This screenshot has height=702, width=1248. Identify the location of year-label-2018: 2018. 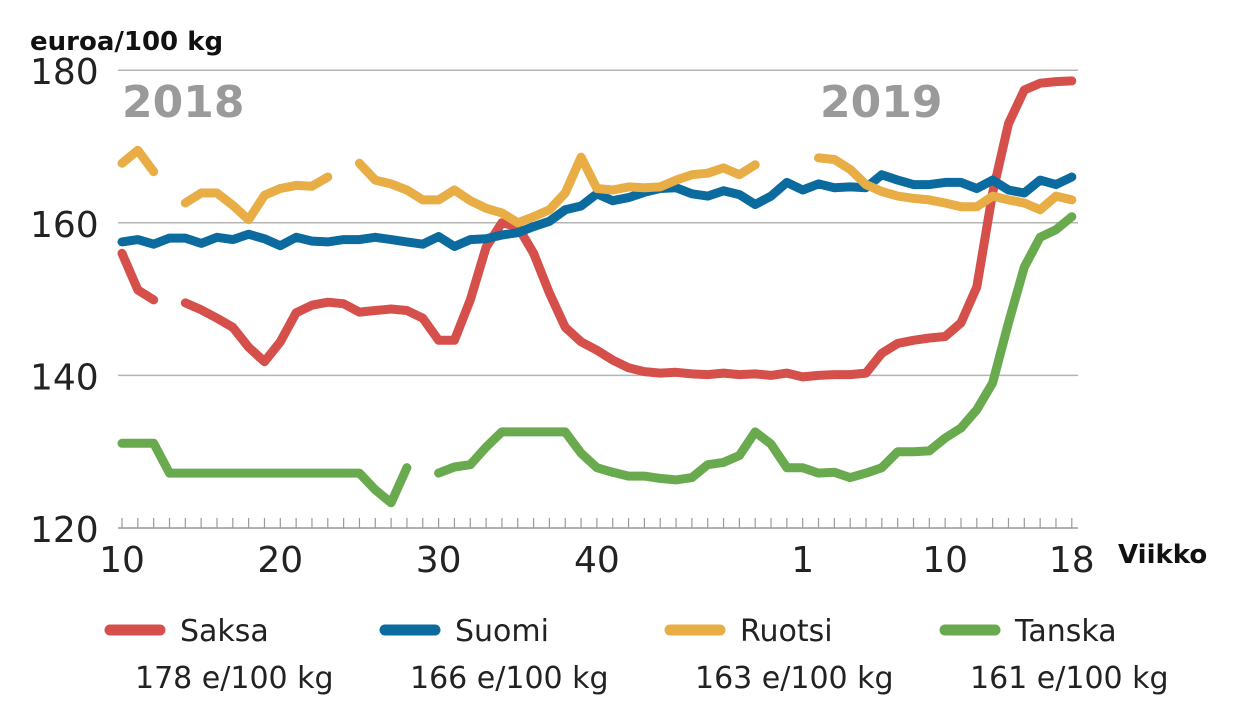
(183, 102).